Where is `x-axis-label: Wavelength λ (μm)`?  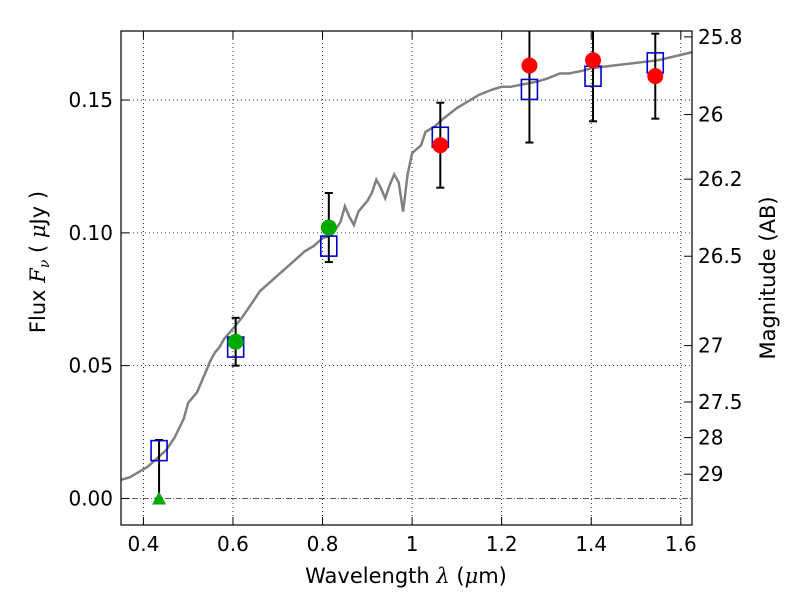
x-axis-label: Wavelength λ (μm) is located at coordinates (406, 576).